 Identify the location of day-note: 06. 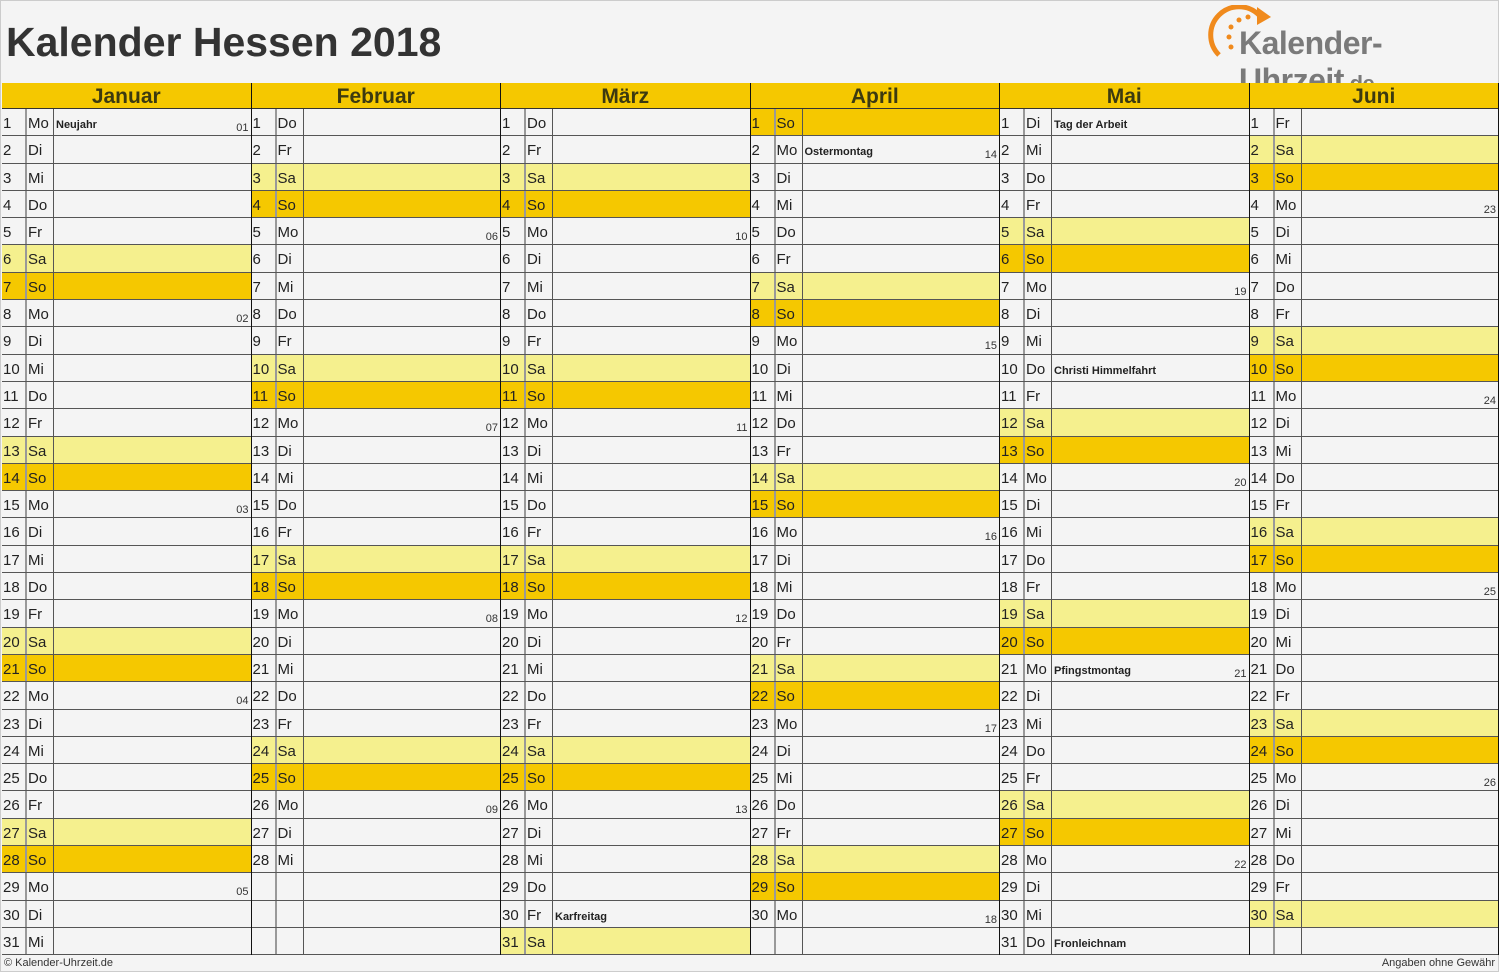
(402, 231).